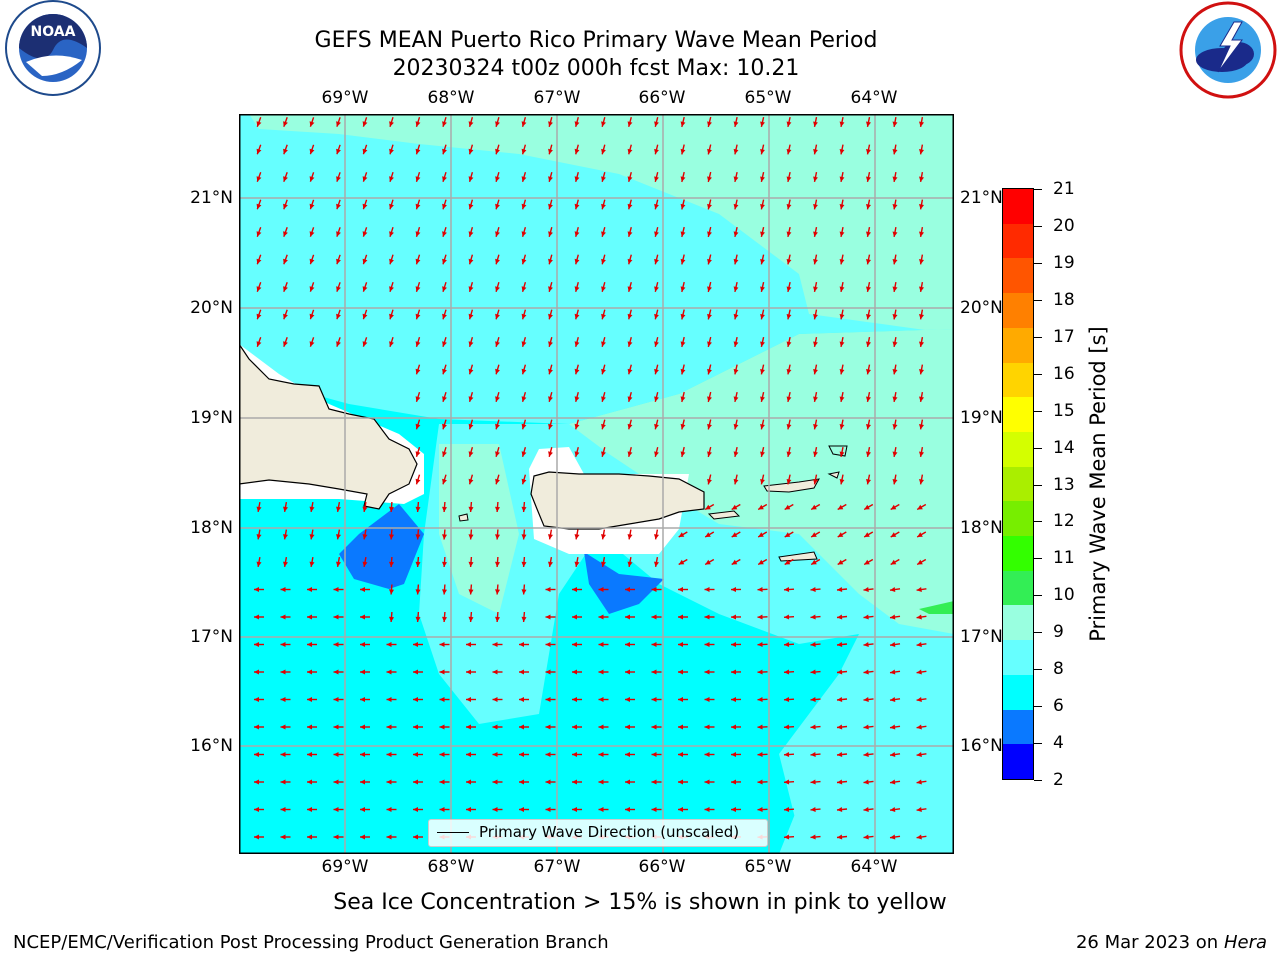  I want to click on machine-name: Hera, so click(1245, 942).